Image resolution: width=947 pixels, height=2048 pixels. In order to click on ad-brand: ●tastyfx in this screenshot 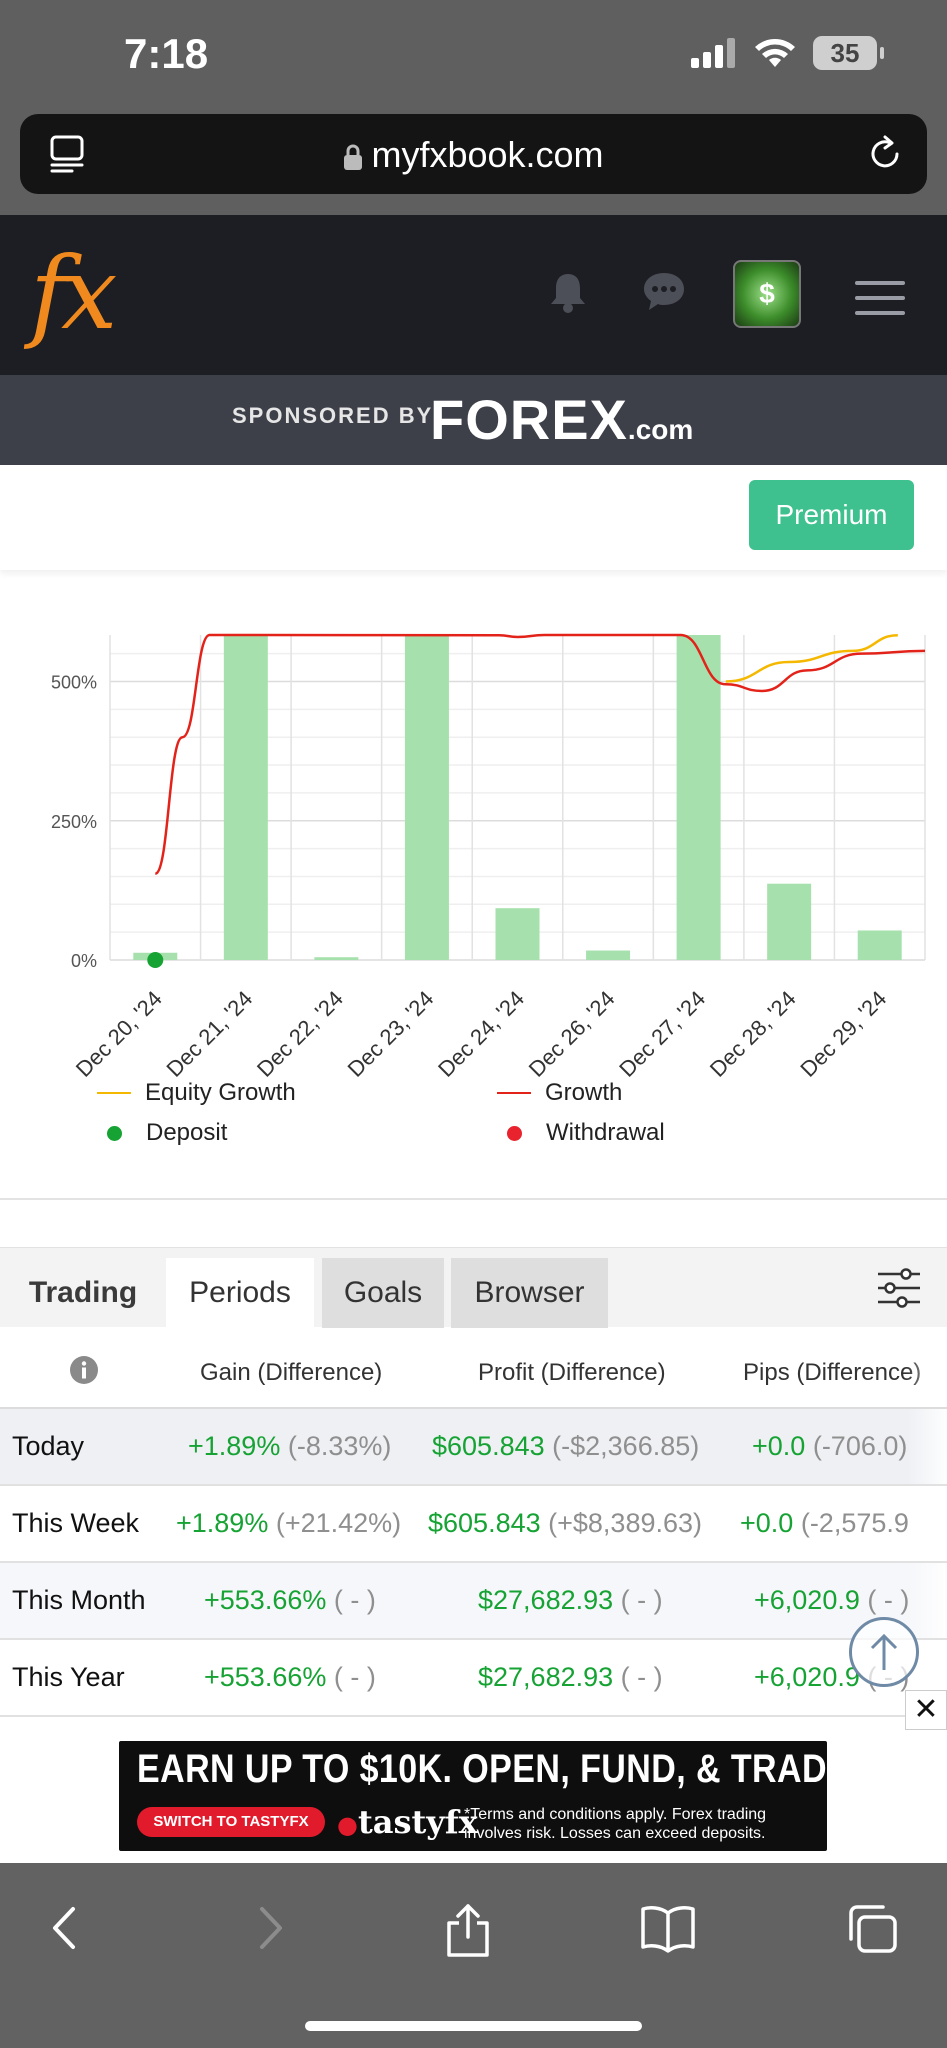, I will do `click(407, 1822)`.